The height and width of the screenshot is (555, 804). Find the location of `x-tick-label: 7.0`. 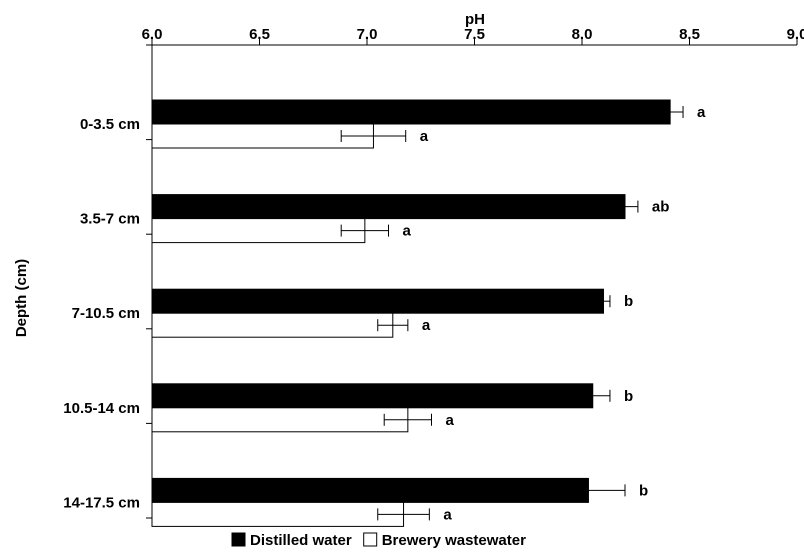

x-tick-label: 7.0 is located at coordinates (367, 34).